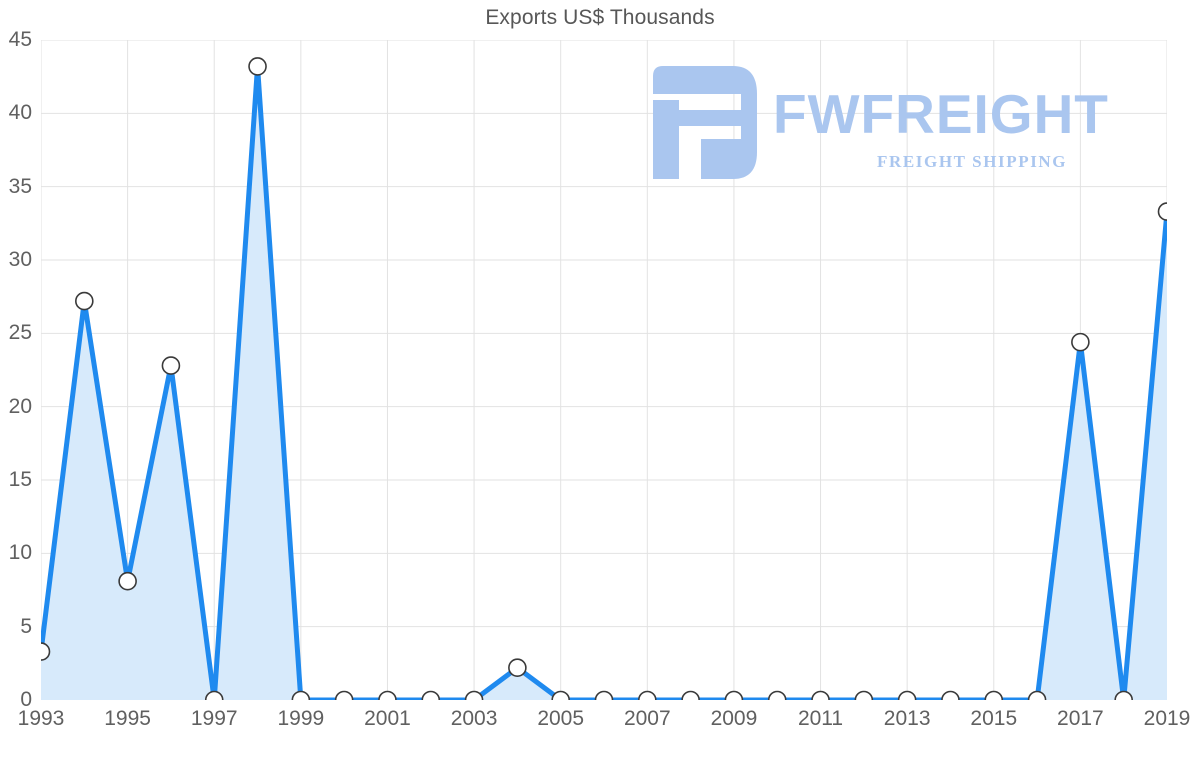  I want to click on x-axis-tick-label: 2009, so click(734, 718).